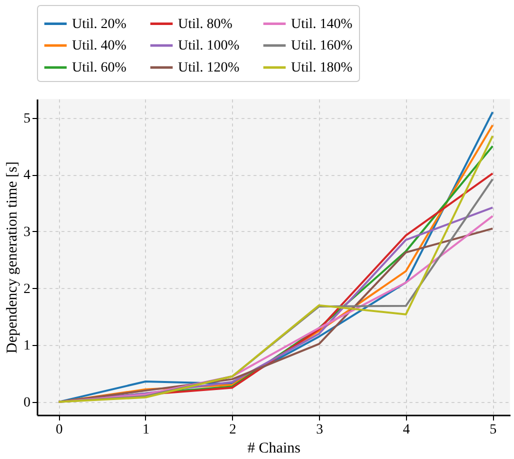 The height and width of the screenshot is (459, 514). I want to click on y-tick-label: 0, so click(27, 402).